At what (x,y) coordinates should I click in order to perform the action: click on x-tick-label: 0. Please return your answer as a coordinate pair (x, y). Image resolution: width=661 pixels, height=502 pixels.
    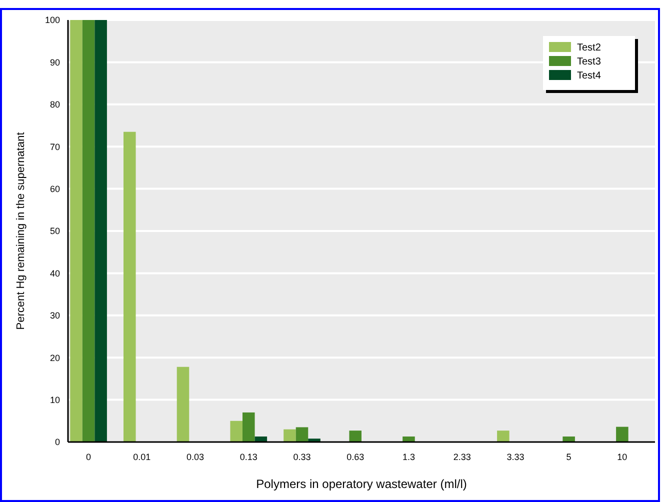
    Looking at the image, I should click on (89, 457).